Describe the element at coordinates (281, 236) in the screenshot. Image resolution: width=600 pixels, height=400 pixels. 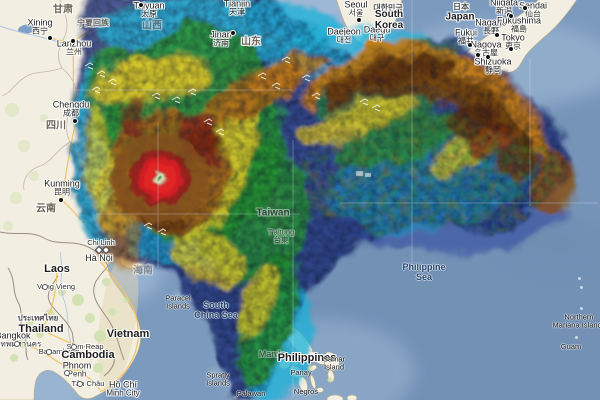
I see `map-label-taitung: T'aitung 台東` at that location.